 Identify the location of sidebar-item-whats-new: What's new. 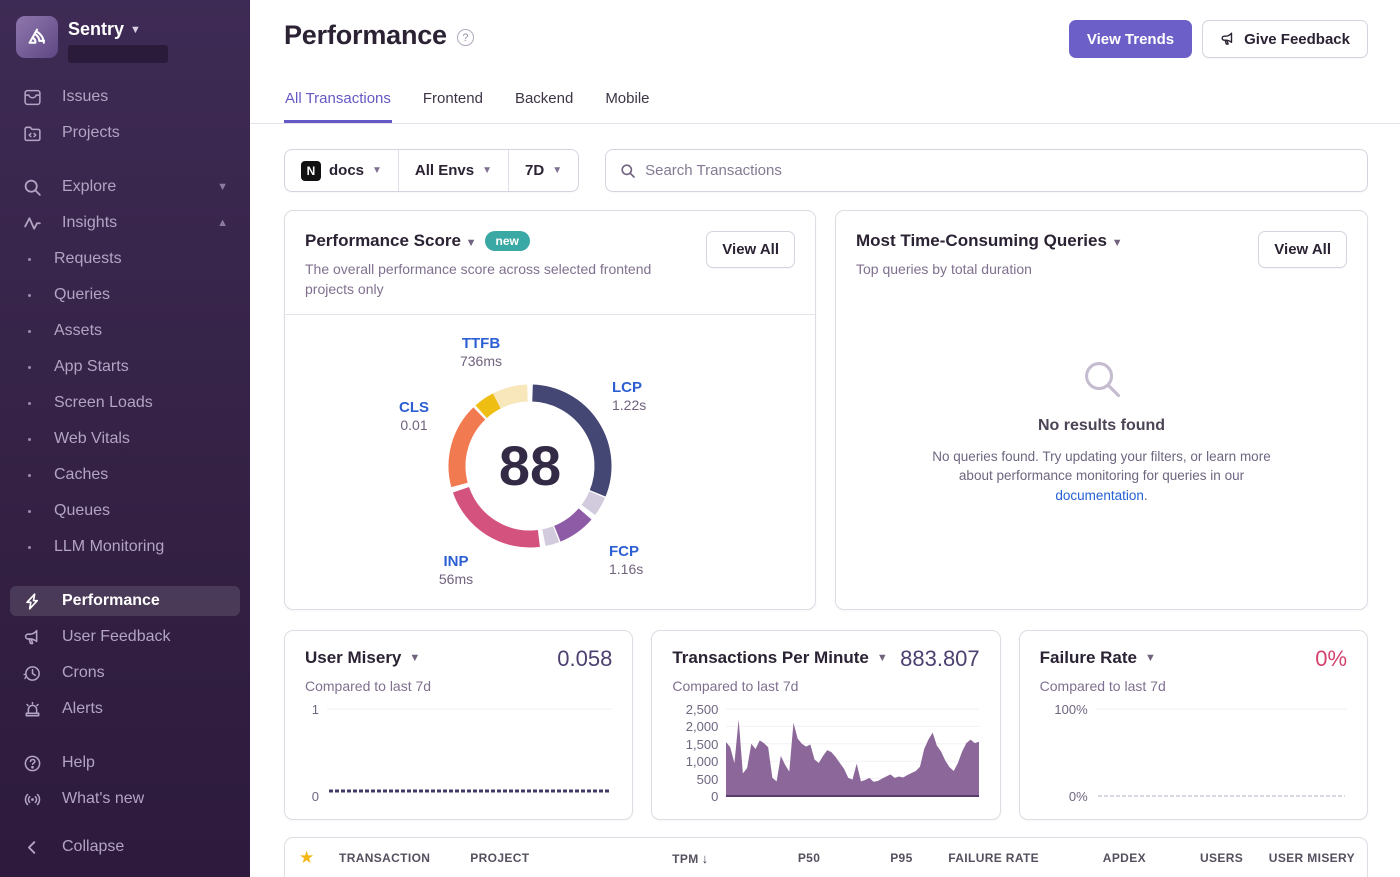
(125, 799).